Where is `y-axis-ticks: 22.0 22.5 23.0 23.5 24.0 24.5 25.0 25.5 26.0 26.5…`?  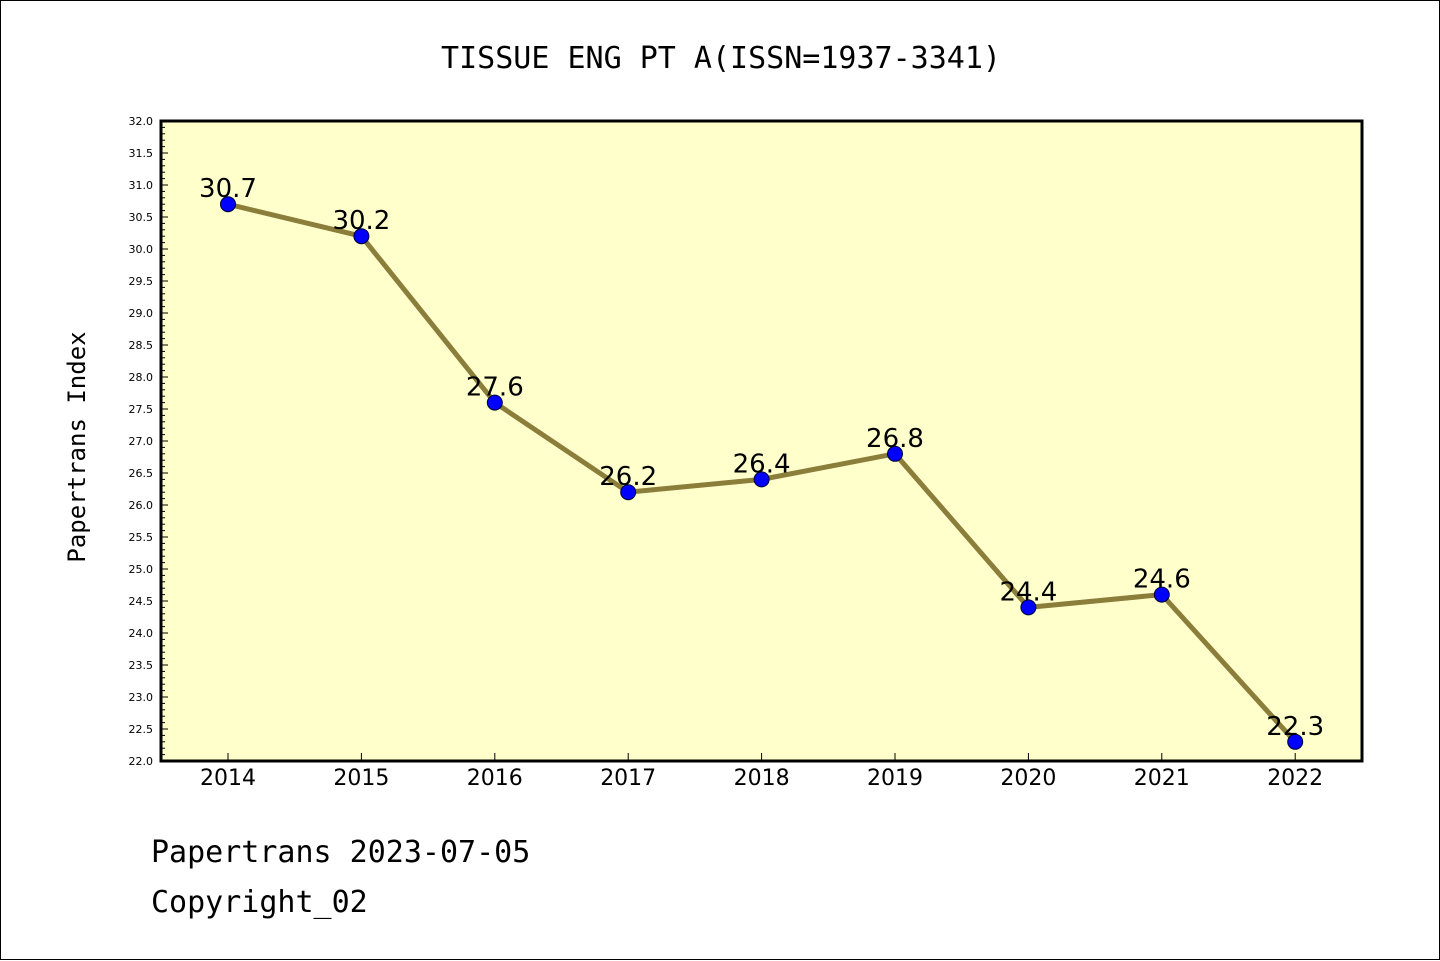 y-axis-ticks: 22.0 22.5 23.0 23.5 24.0 24.5 25.0 25.5 26.0 26.5… is located at coordinates (148, 441).